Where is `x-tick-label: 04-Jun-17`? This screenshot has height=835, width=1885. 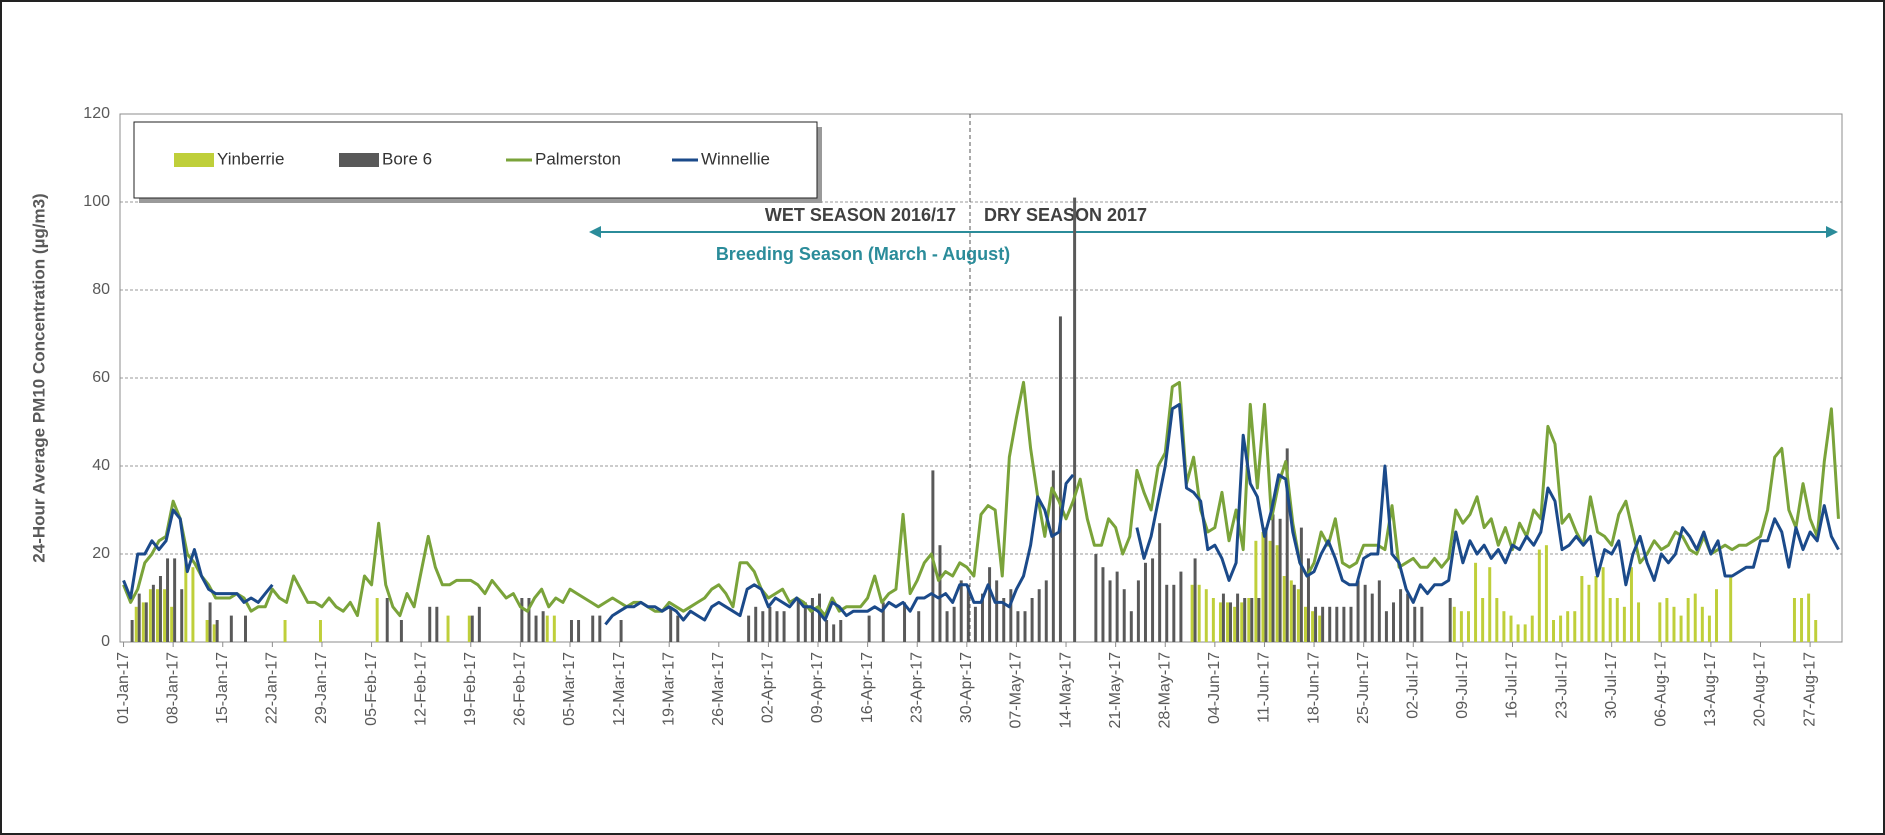
x-tick-label: 04-Jun-17 is located at coordinates (1214, 688).